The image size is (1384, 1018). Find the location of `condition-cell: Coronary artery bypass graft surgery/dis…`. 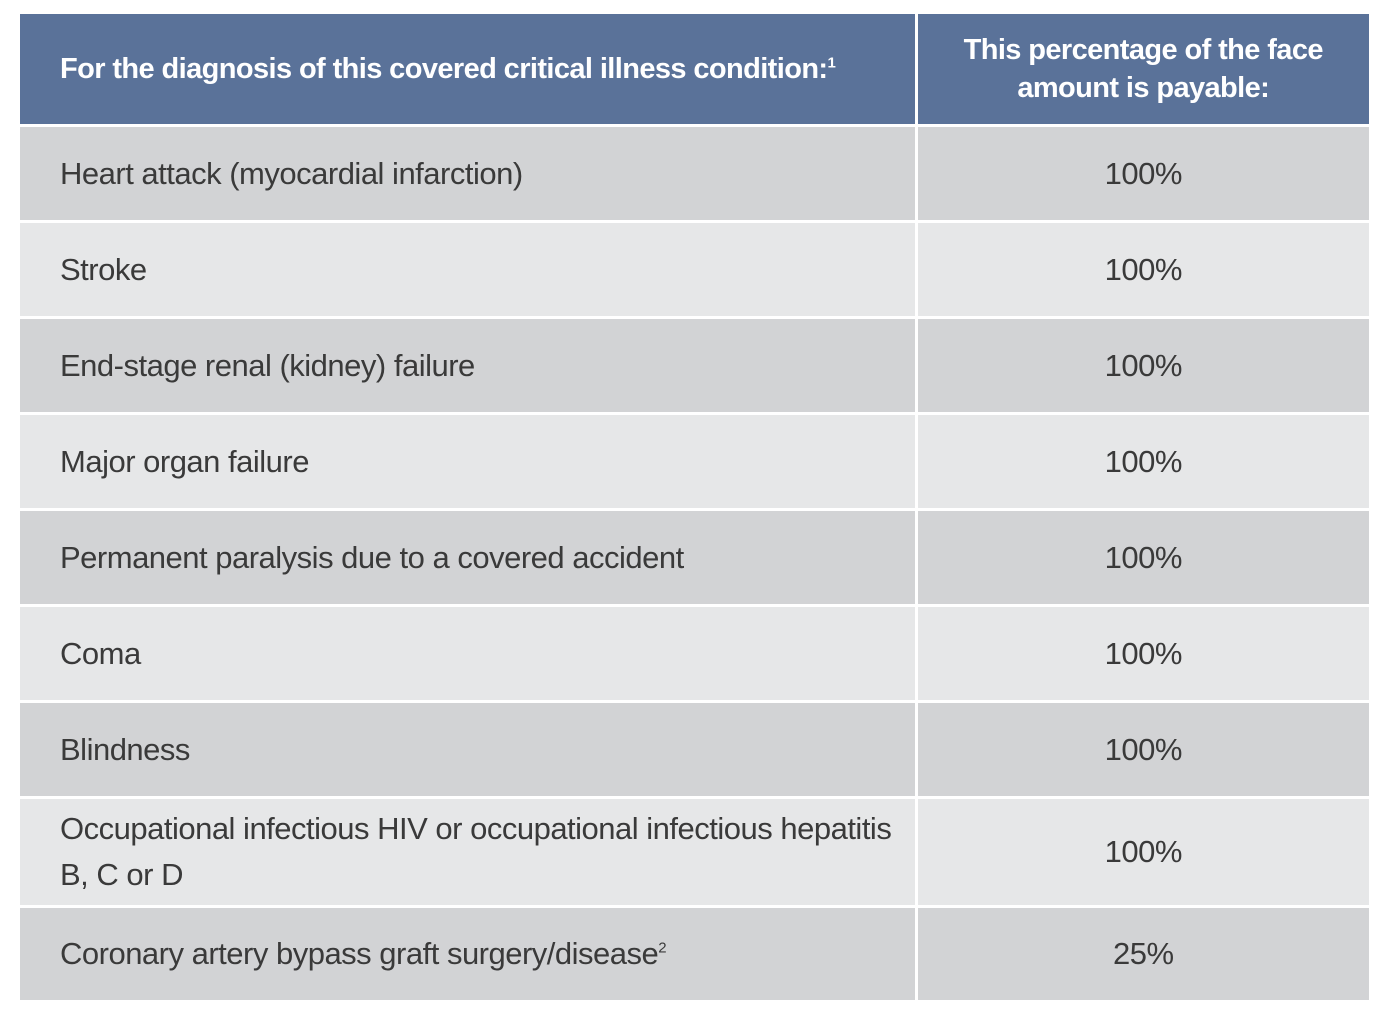

condition-cell: Coronary artery bypass graft surgery/dis… is located at coordinates (469, 953).